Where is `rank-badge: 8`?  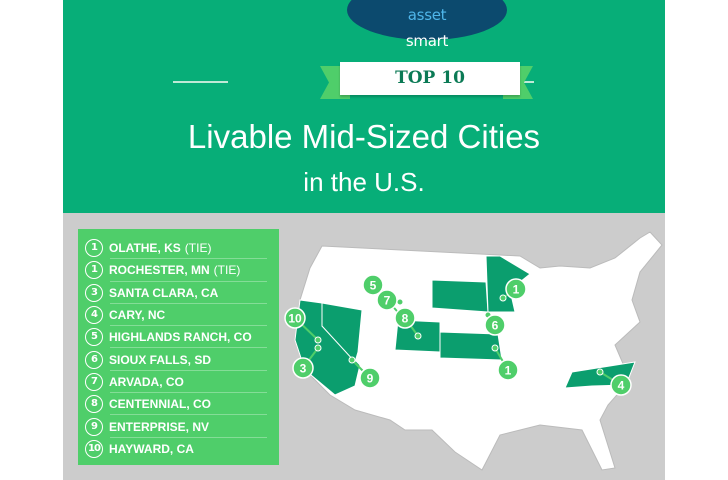 rank-badge: 8 is located at coordinates (94, 404).